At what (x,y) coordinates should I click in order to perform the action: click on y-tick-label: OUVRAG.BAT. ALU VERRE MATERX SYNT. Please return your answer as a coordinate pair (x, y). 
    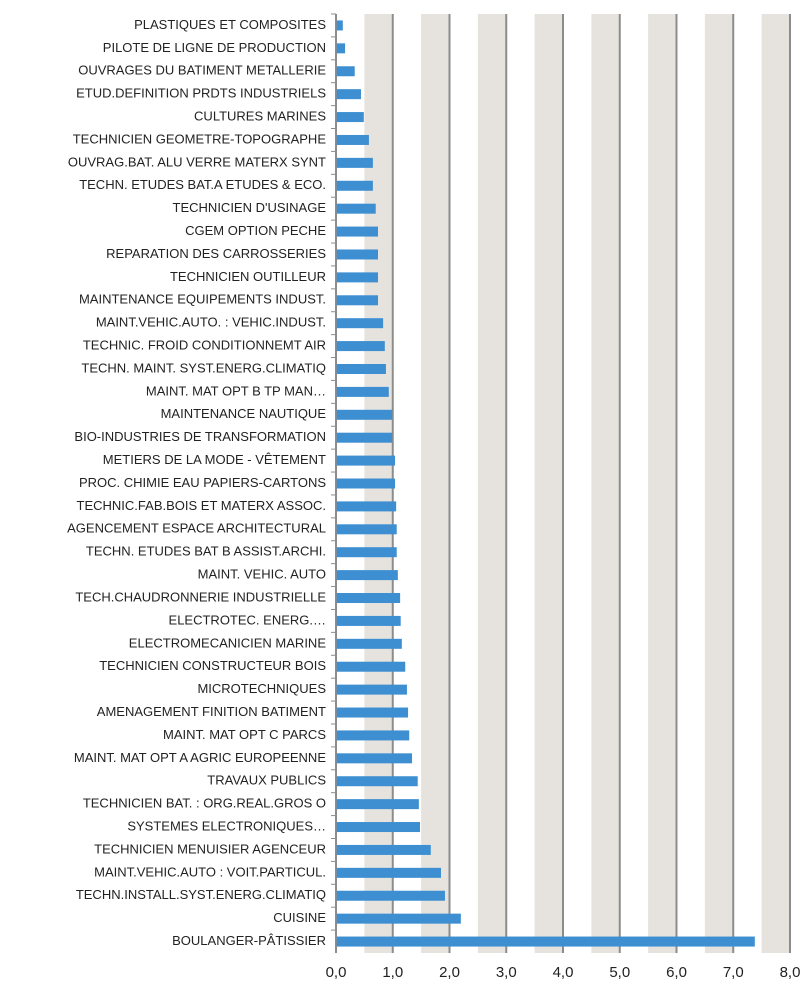
    Looking at the image, I should click on (197, 161).